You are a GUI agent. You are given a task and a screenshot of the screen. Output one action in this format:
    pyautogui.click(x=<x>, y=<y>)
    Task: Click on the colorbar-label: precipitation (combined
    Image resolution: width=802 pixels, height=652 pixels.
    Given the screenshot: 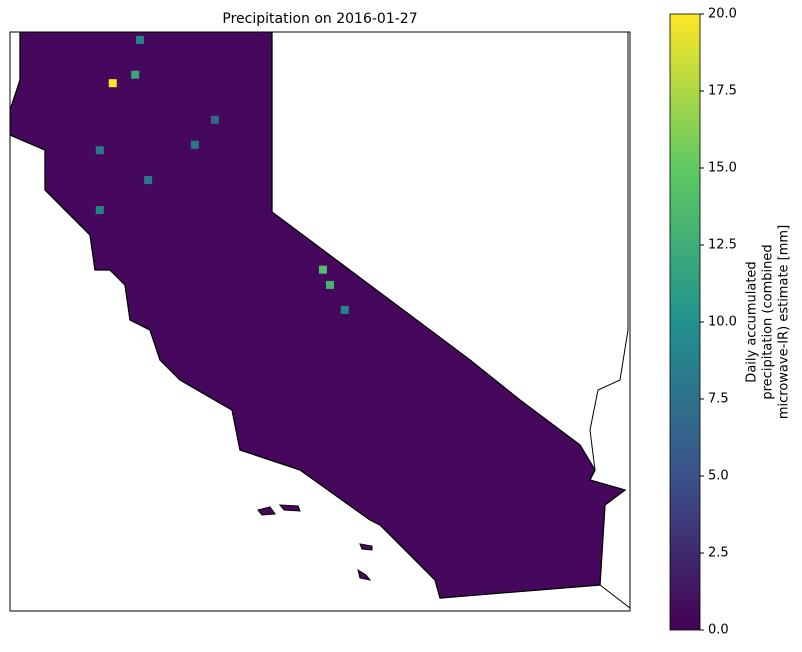 What is the action you would take?
    pyautogui.click(x=768, y=321)
    